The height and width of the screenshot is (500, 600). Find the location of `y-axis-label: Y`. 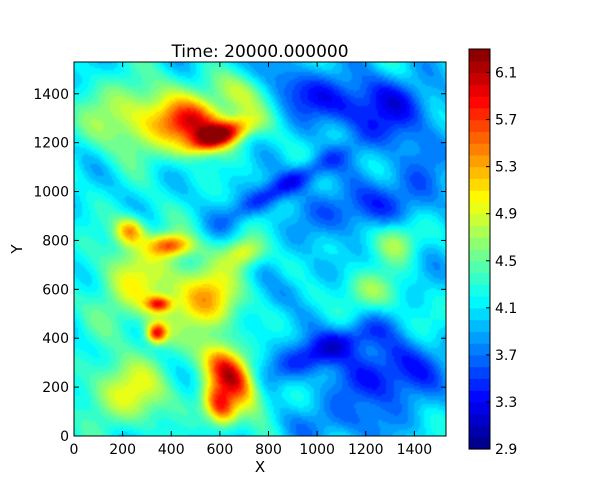

y-axis-label: Y is located at coordinates (17, 249).